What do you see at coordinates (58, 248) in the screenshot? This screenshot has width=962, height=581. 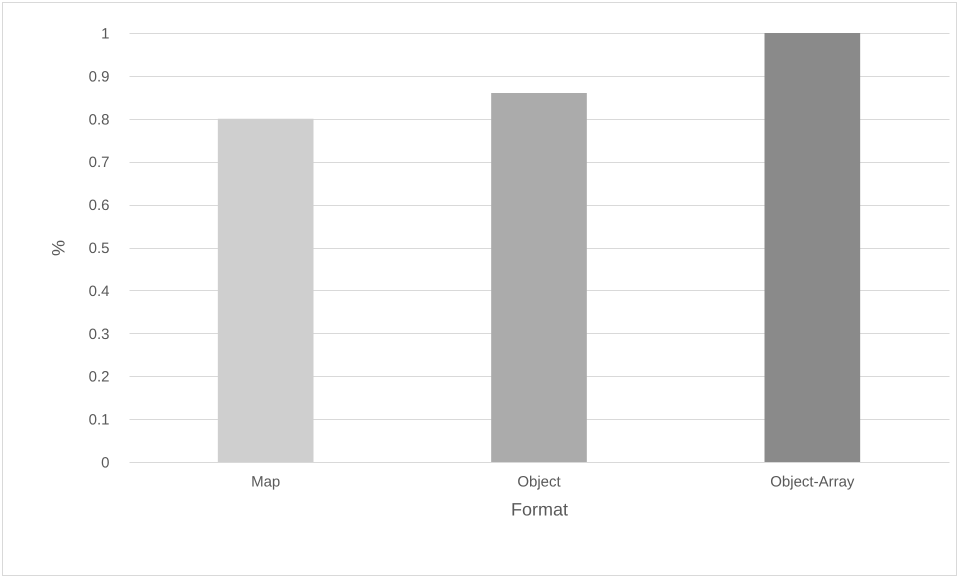 I see `y-axis-title: %` at bounding box center [58, 248].